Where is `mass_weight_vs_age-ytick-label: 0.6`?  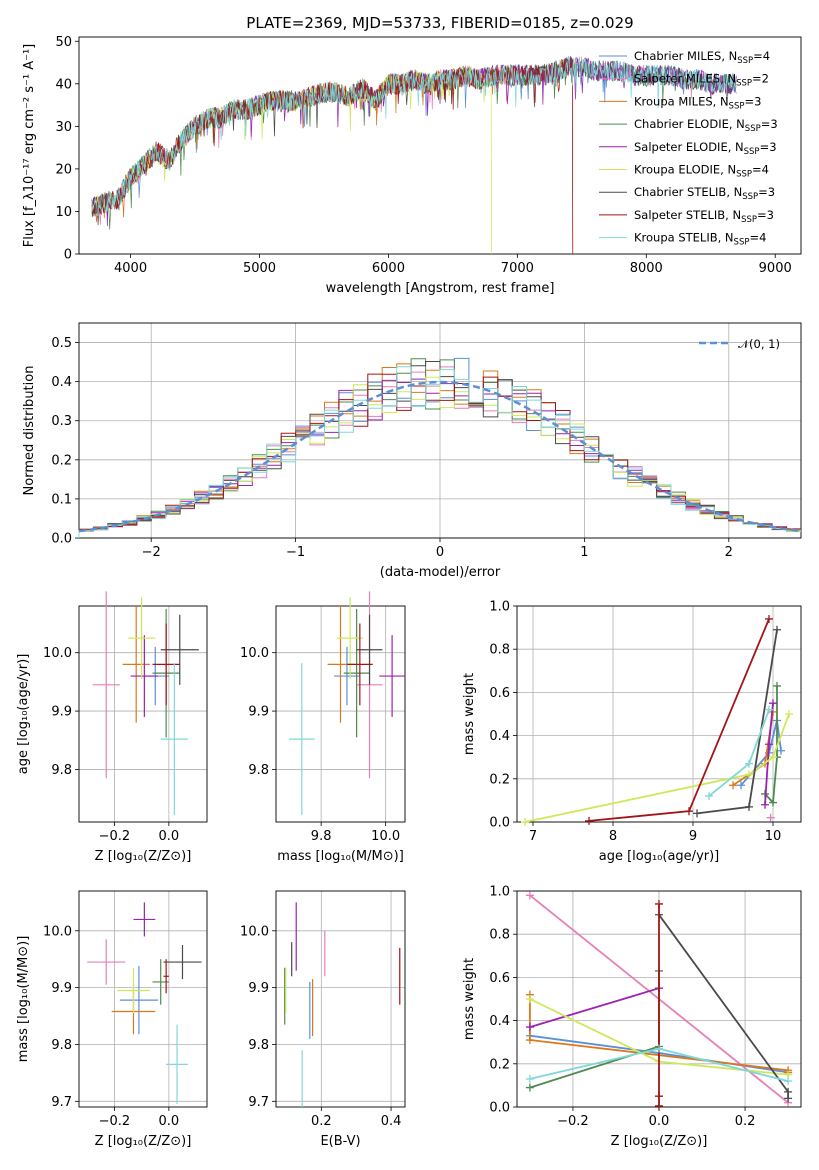
mass_weight_vs_age-ytick-label: 0.6 is located at coordinates (499, 693).